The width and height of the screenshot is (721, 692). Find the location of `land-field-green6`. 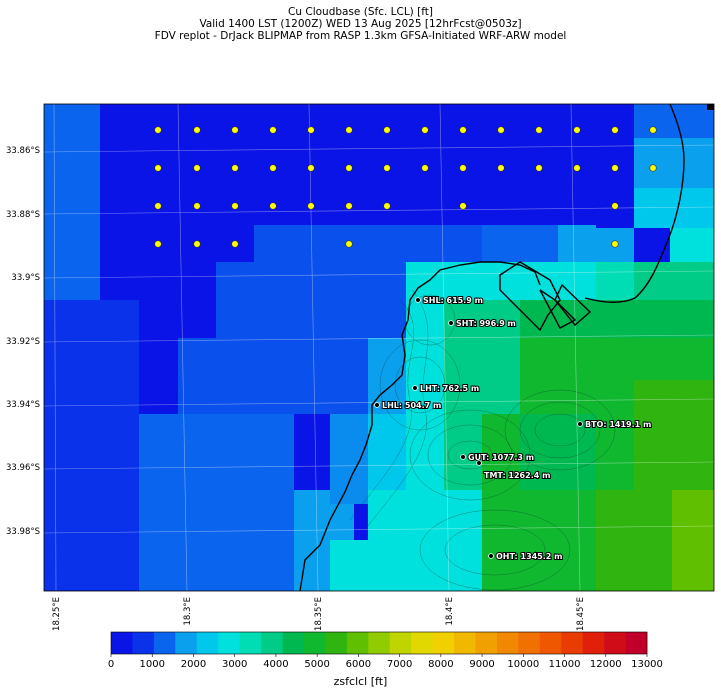

land-field-green6 is located at coordinates (558, 452).